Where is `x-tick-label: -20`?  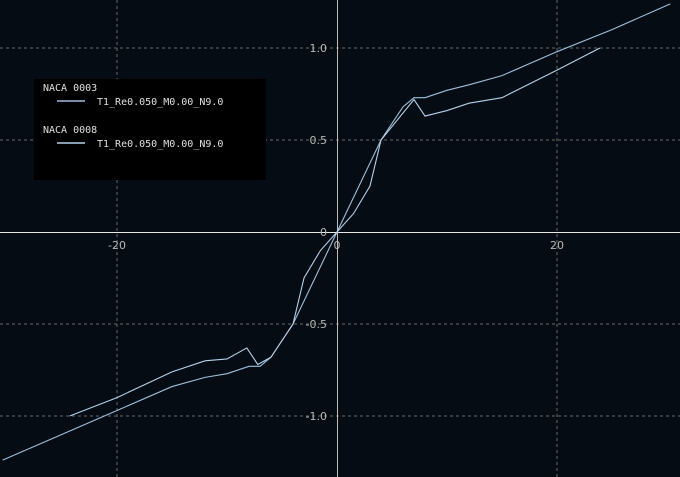 x-tick-label: -20 is located at coordinates (117, 245).